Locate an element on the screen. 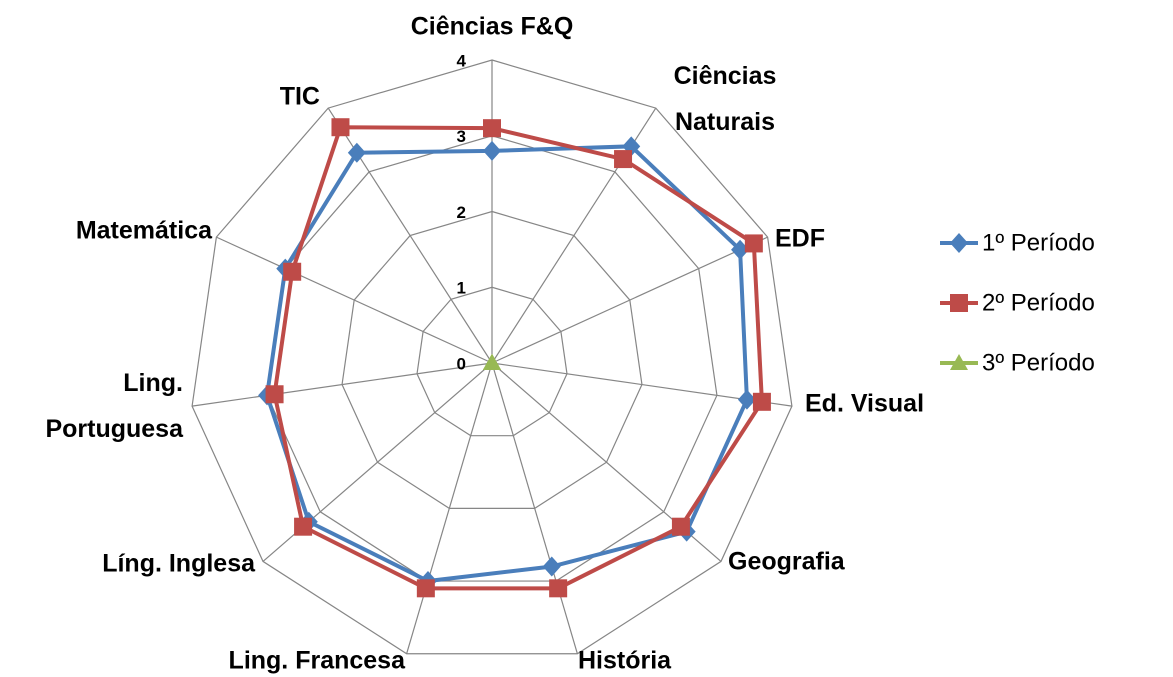 The height and width of the screenshot is (677, 1173). r-tick-label: 2 is located at coordinates (461, 212).